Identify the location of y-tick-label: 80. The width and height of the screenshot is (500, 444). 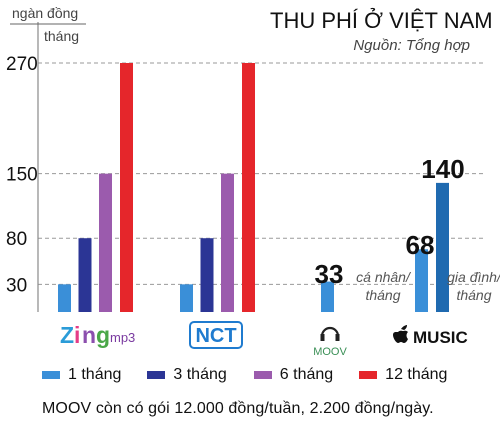
(16, 239).